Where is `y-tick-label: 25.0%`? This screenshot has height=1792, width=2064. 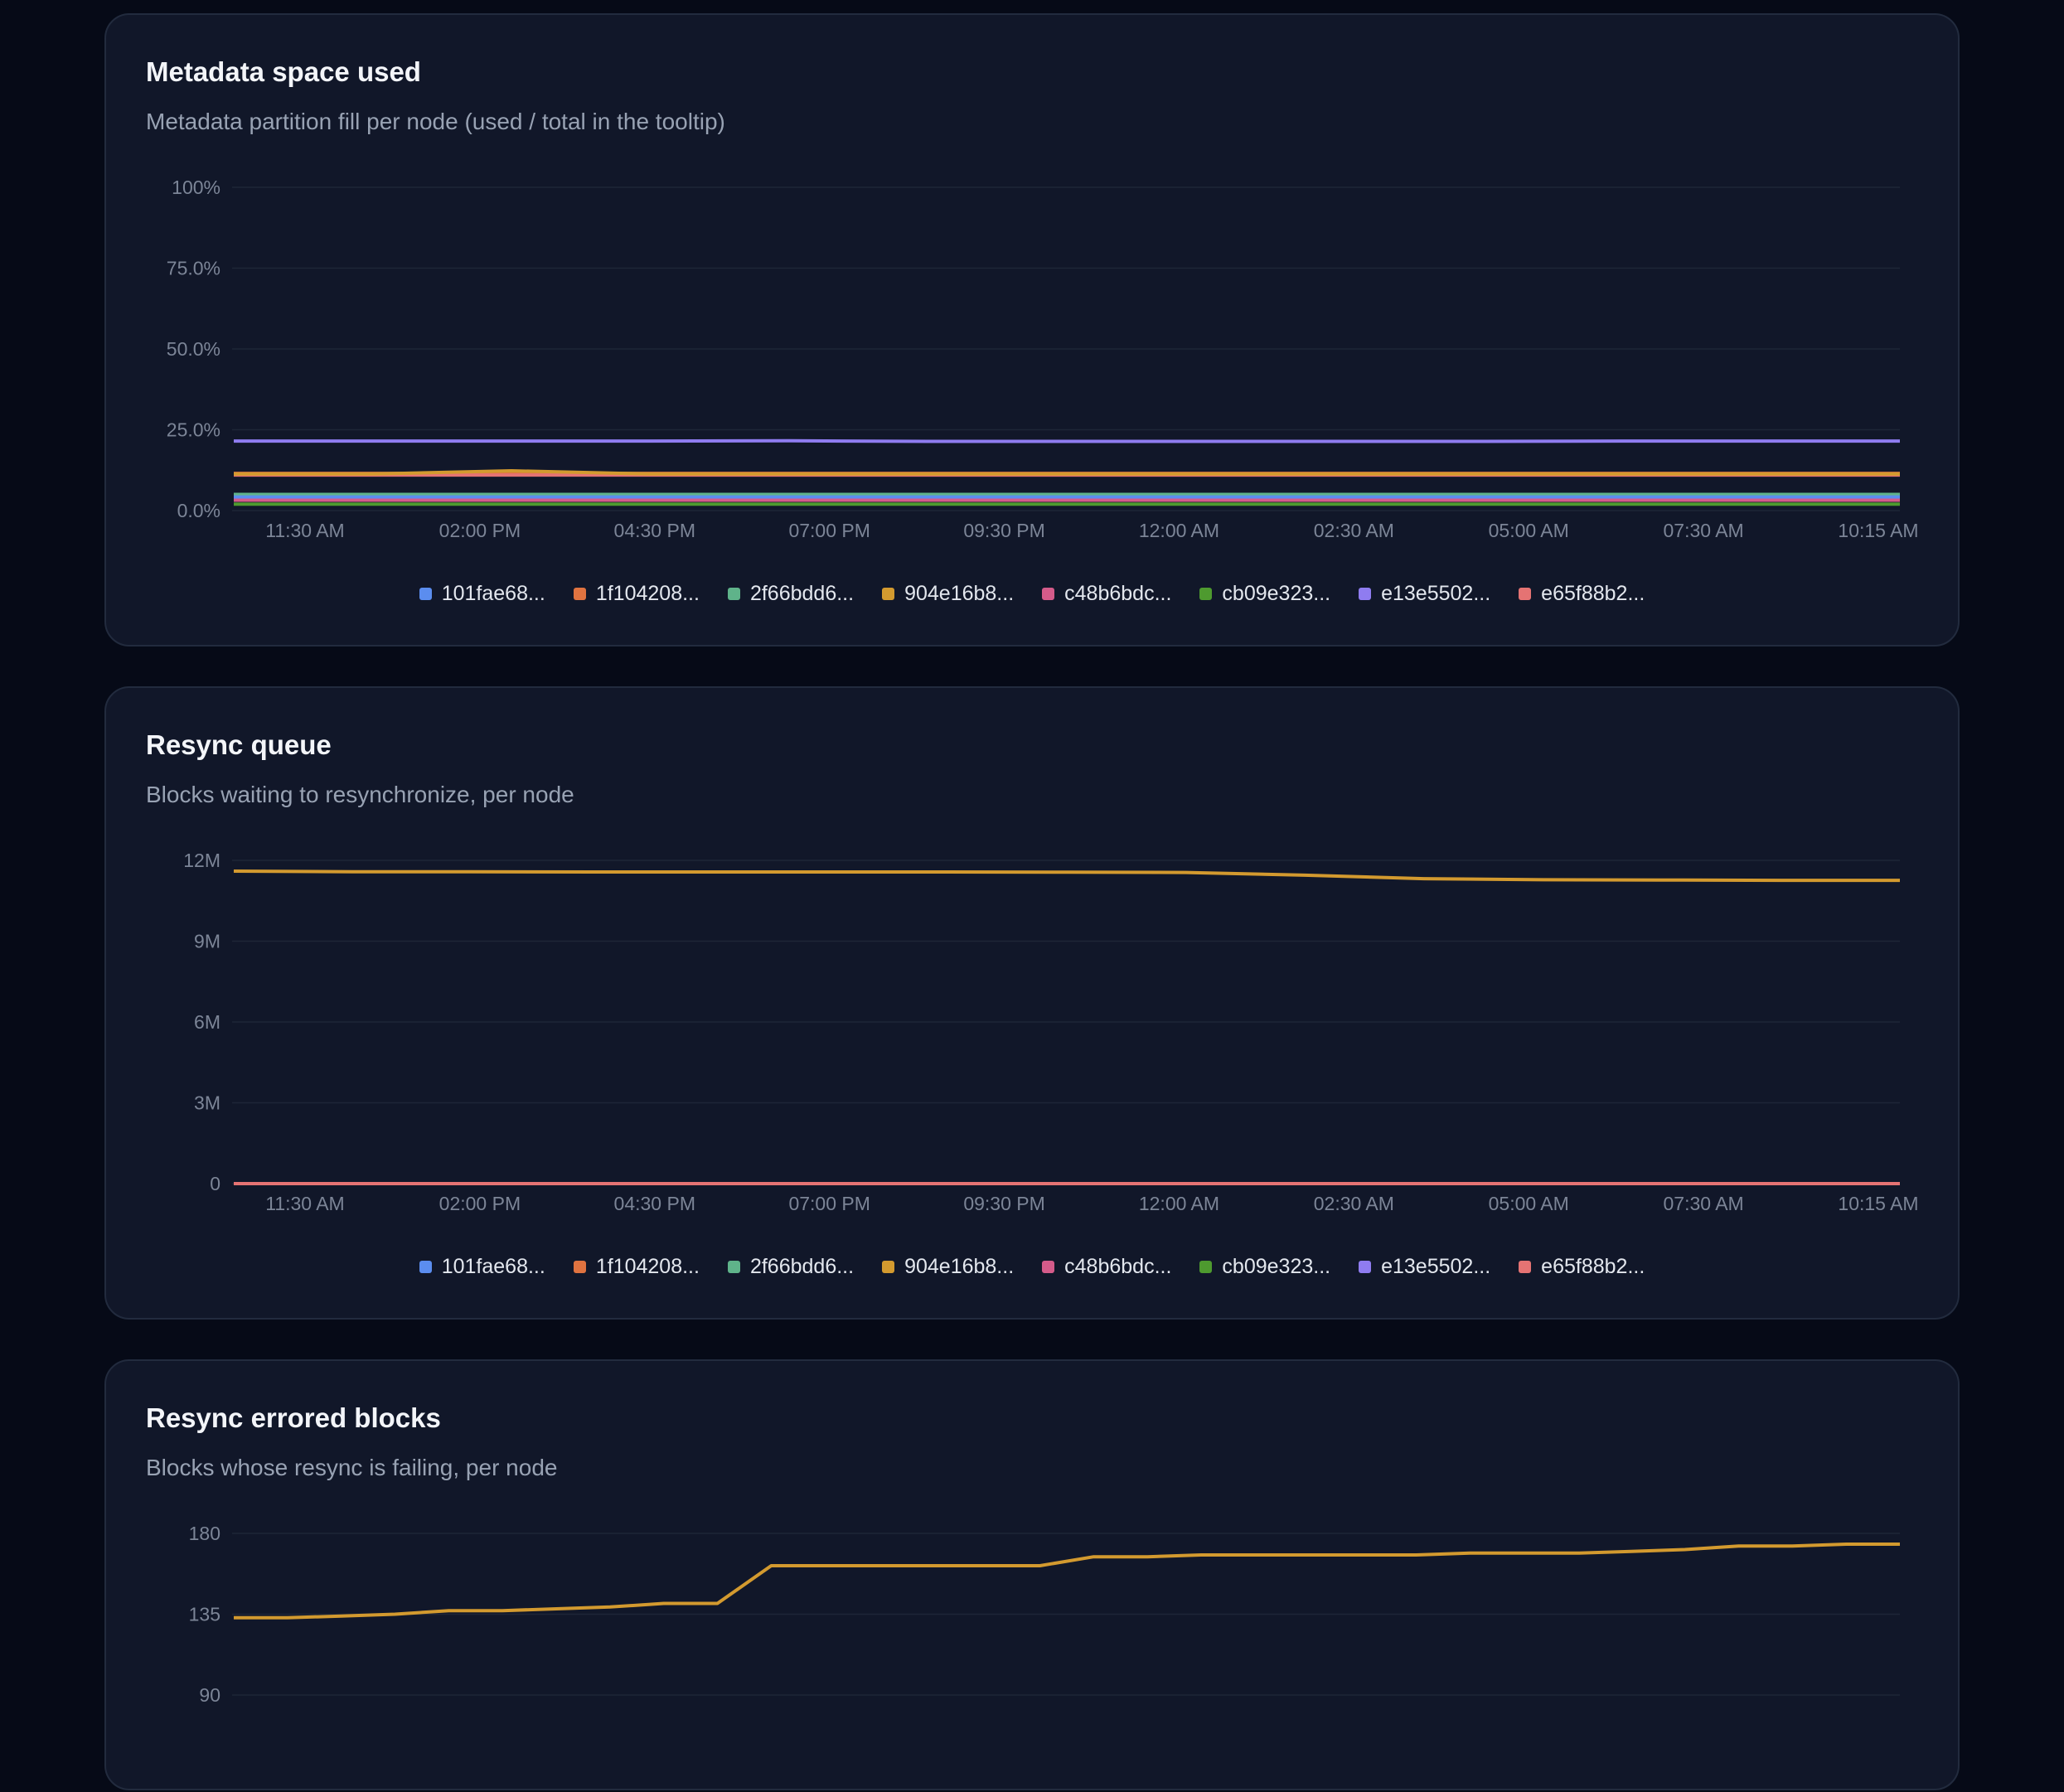
y-tick-label: 25.0% is located at coordinates (193, 430).